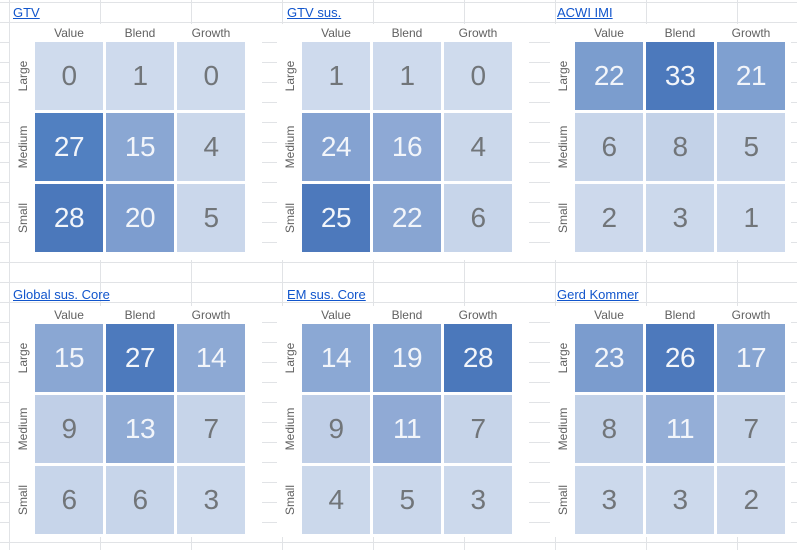 The height and width of the screenshot is (550, 797). Describe the element at coordinates (211, 218) in the screenshot. I see `heatmap-cell-small-growth: 5` at that location.